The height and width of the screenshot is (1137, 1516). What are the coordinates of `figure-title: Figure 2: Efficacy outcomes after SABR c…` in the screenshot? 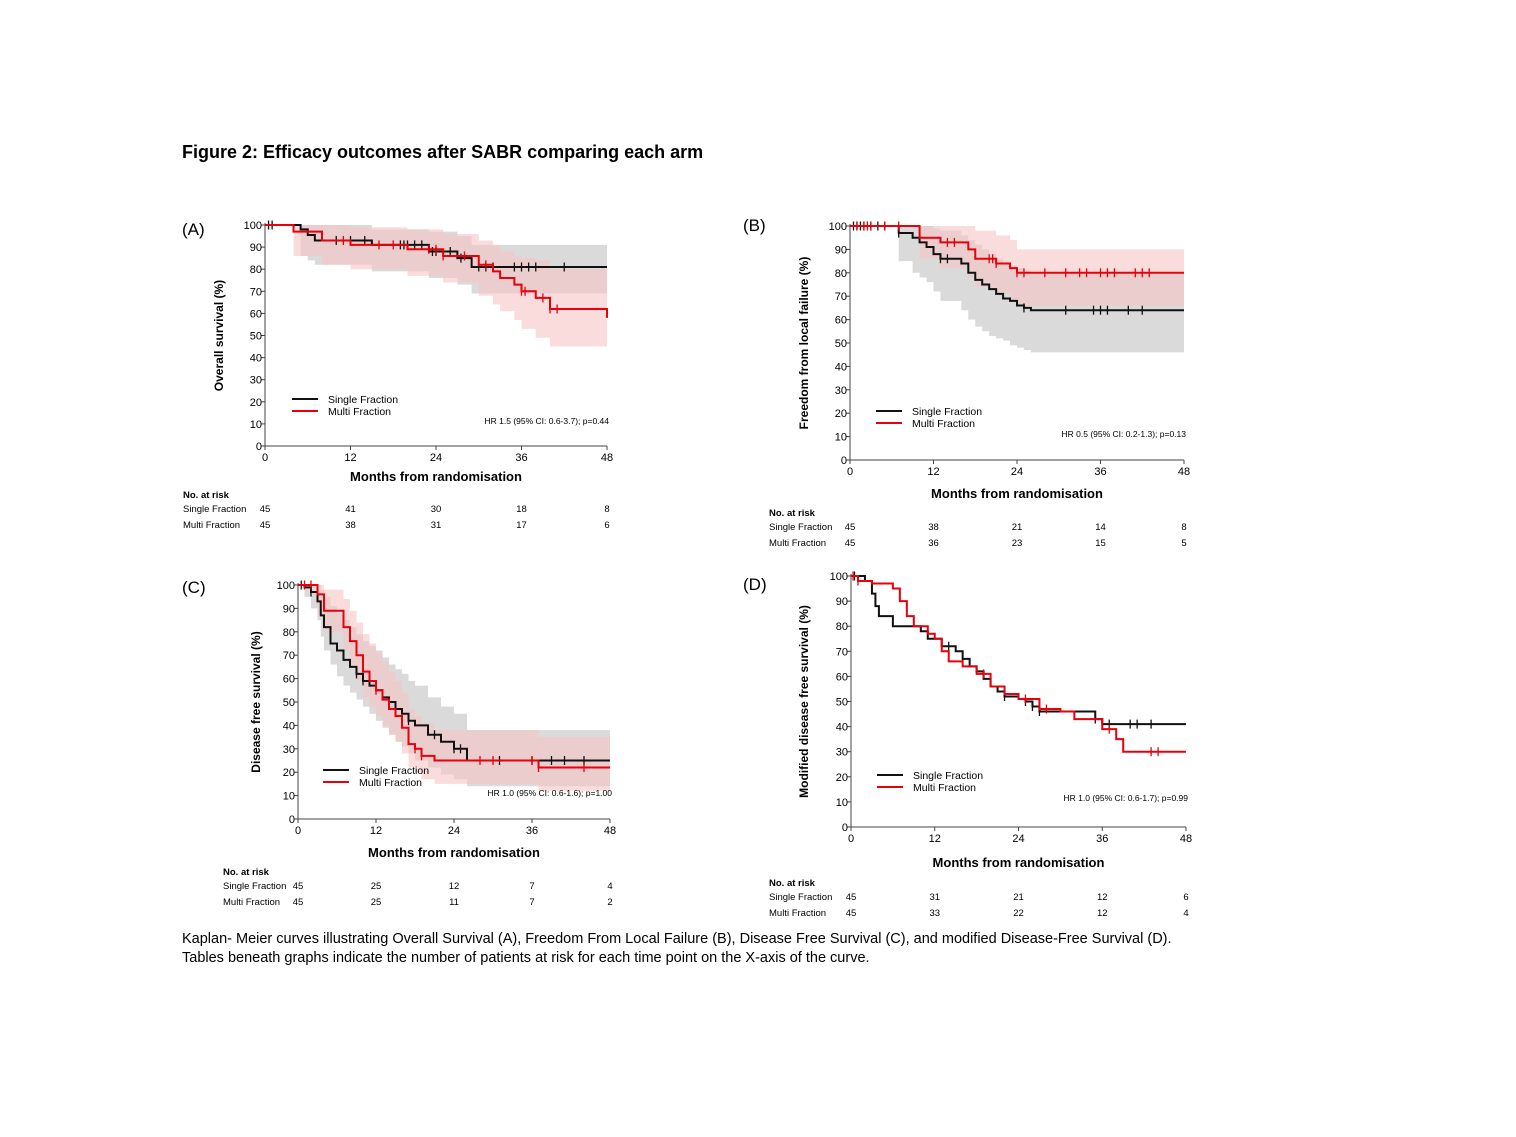 It's located at (443, 152).